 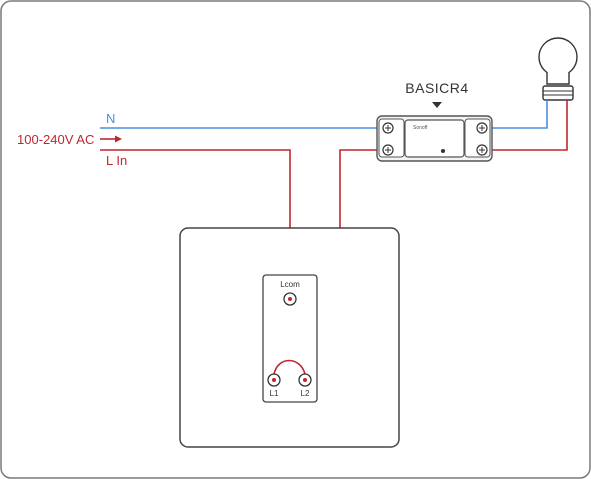 I want to click on light-bulb-icon, so click(x=558, y=69).